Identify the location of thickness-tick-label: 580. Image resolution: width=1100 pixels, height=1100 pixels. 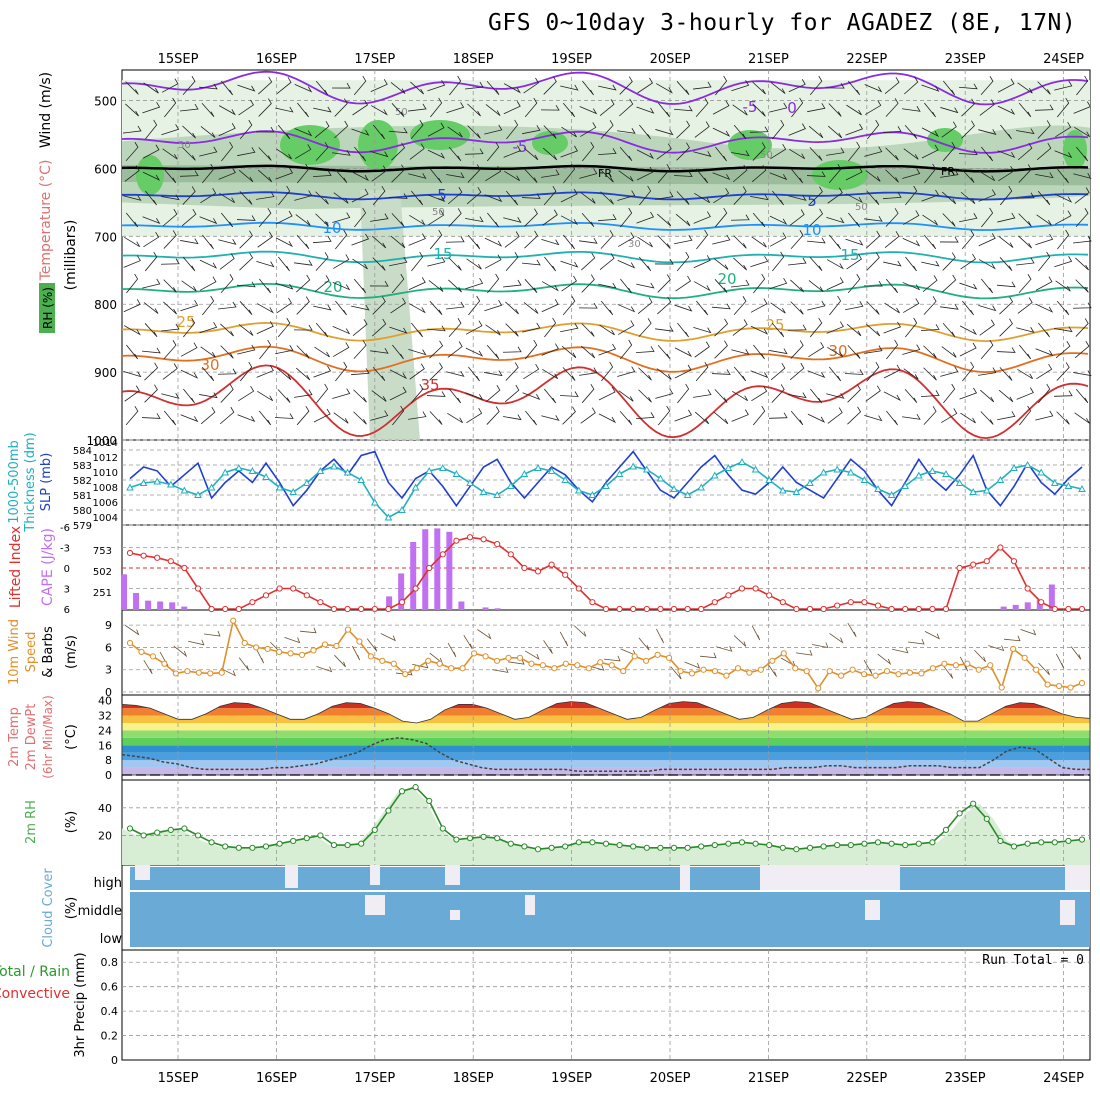
(82, 511).